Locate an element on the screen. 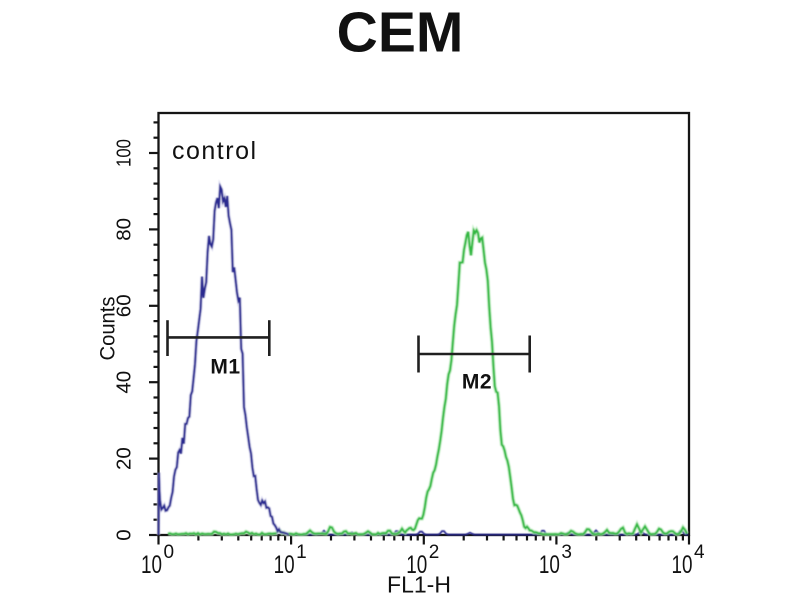 Image resolution: width=800 pixels, height=600 pixels. svg-text: 20 is located at coordinates (124, 458).